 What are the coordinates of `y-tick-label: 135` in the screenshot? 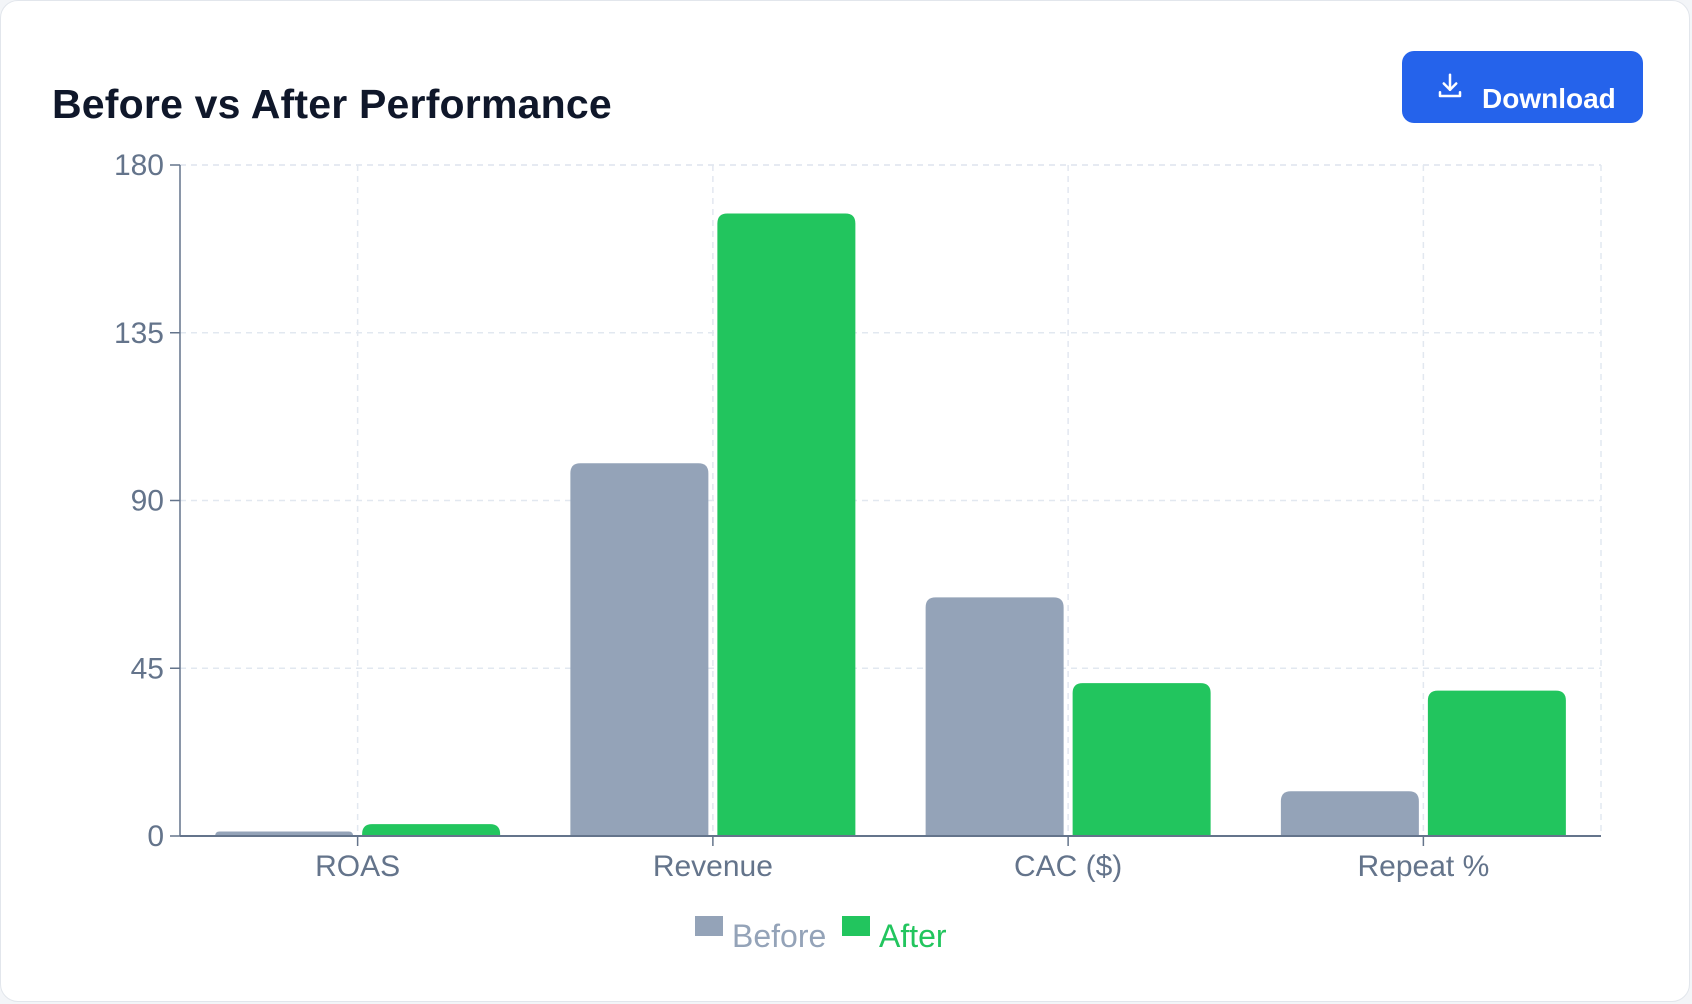 It's located at (139, 333).